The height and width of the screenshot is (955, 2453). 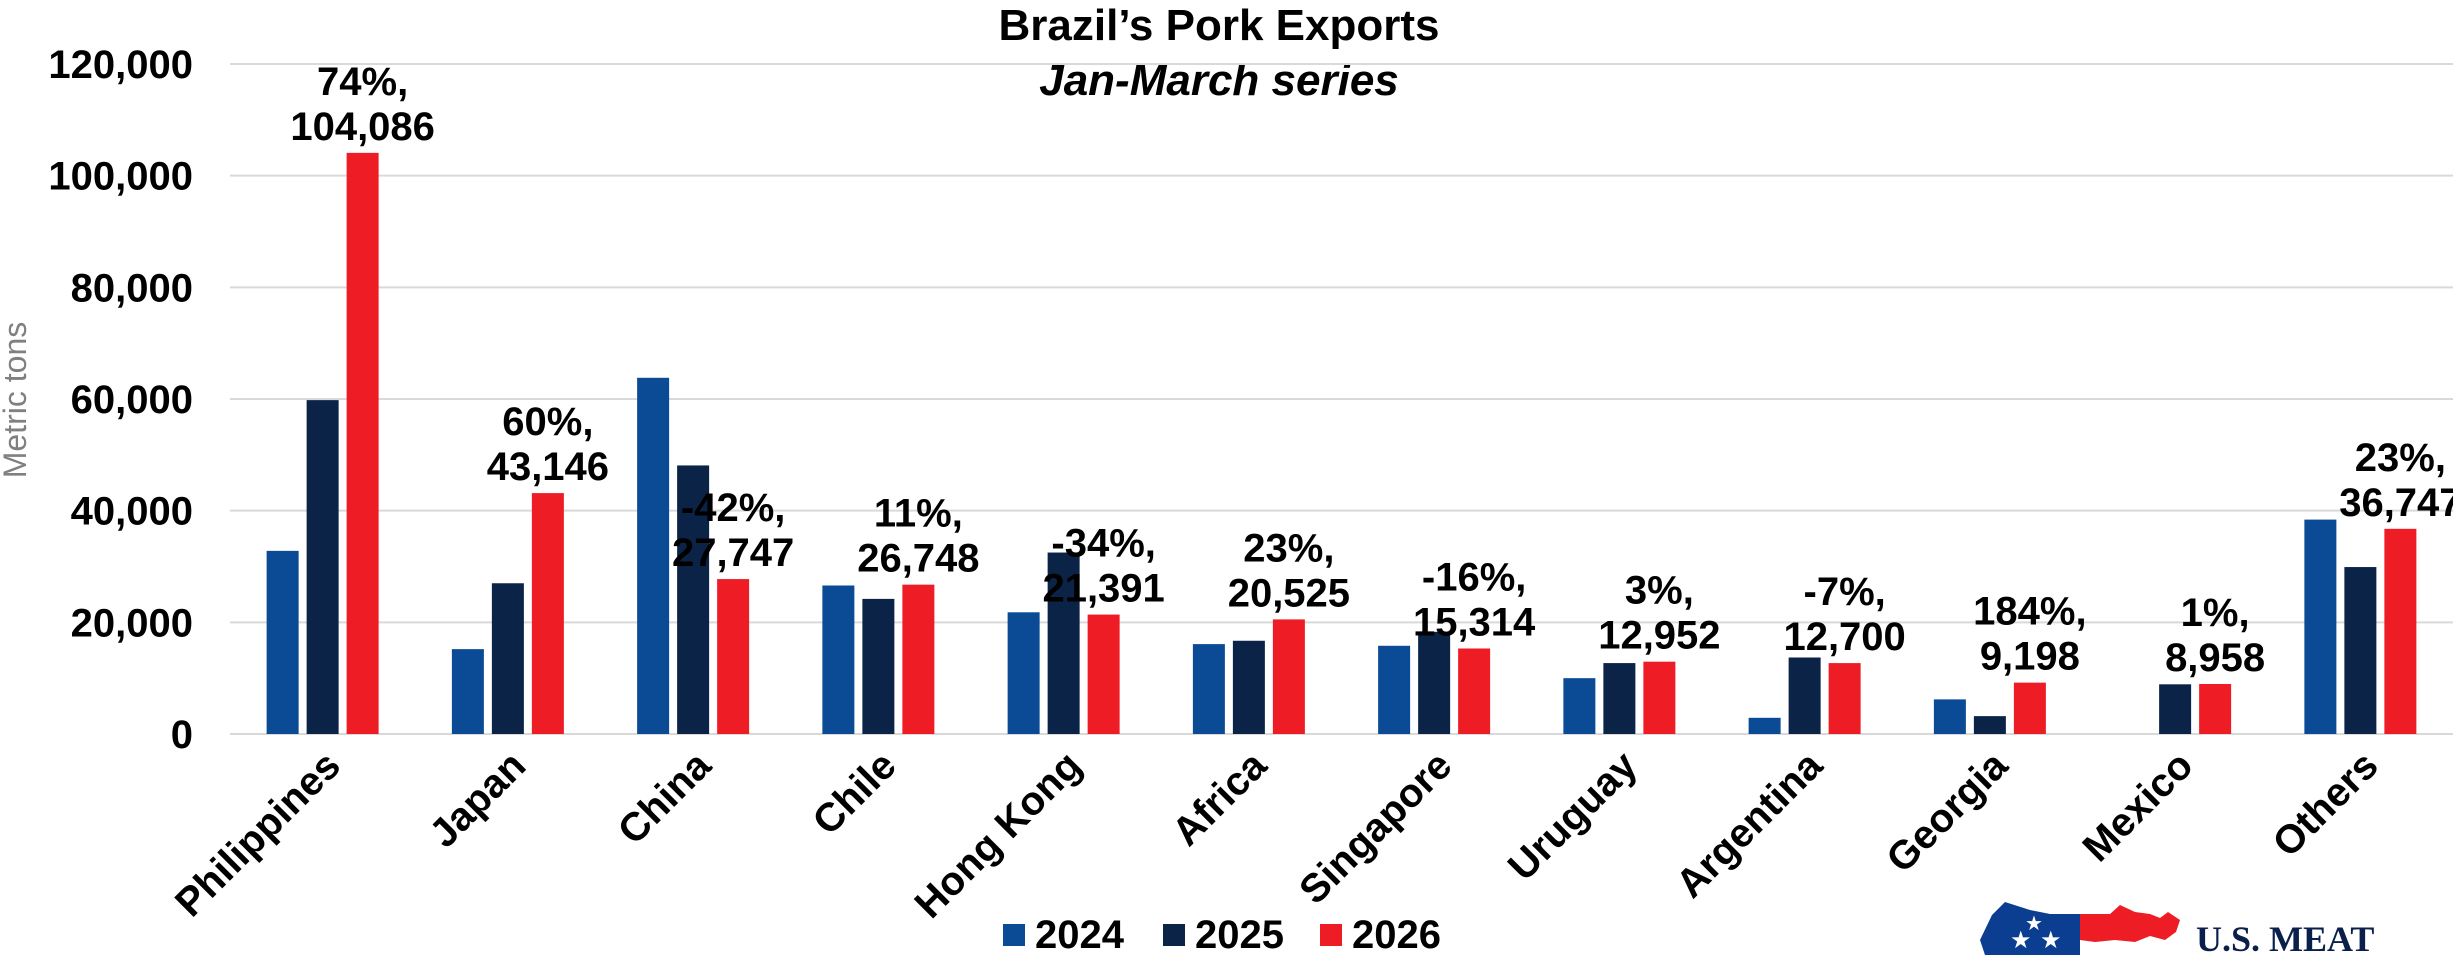 What do you see at coordinates (1474, 691) in the screenshot?
I see `bar-2026-singapore` at bounding box center [1474, 691].